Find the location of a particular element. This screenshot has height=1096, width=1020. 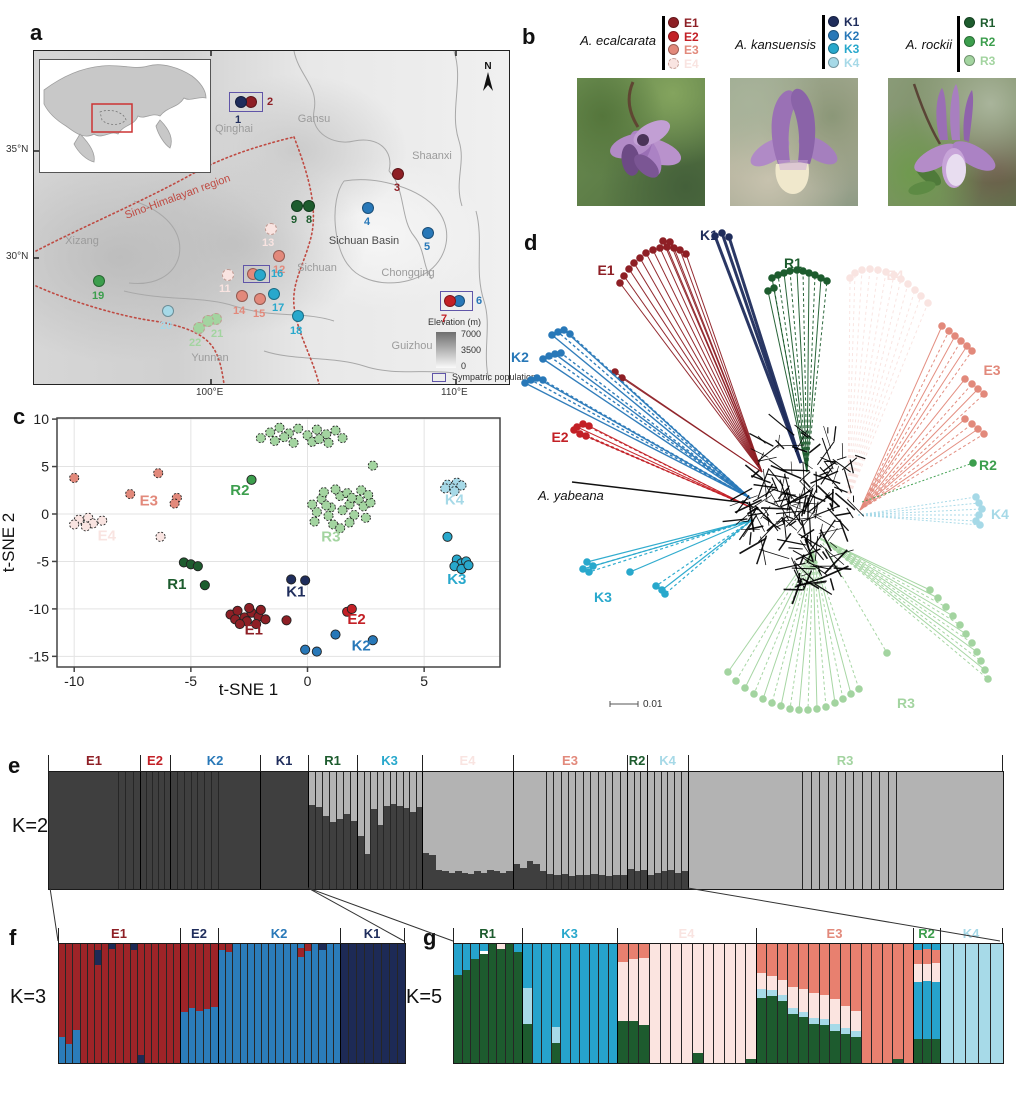

structure-plot-area is located at coordinates (526, 830).